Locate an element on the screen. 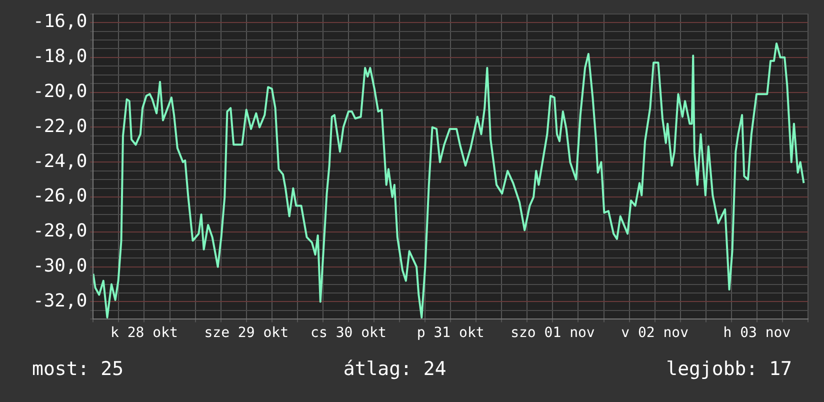  x-tick-label: p 31 okt is located at coordinates (450, 333).